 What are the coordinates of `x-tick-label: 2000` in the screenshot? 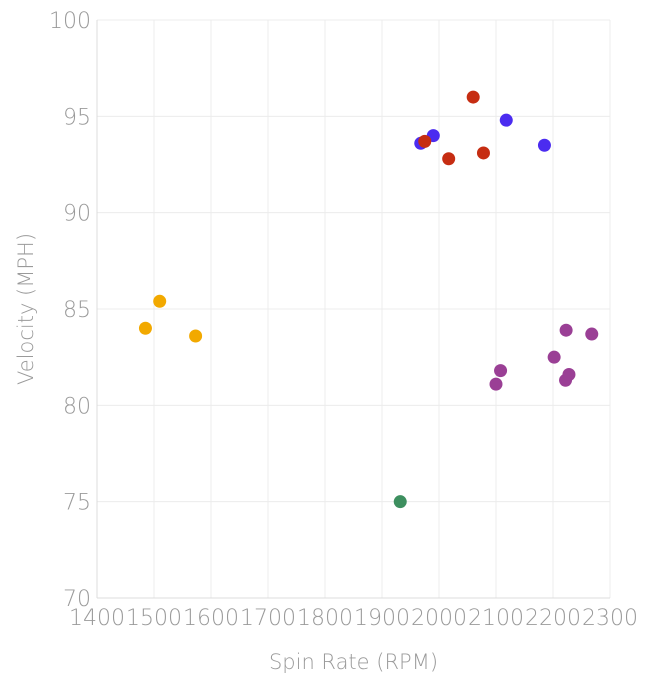 It's located at (439, 618).